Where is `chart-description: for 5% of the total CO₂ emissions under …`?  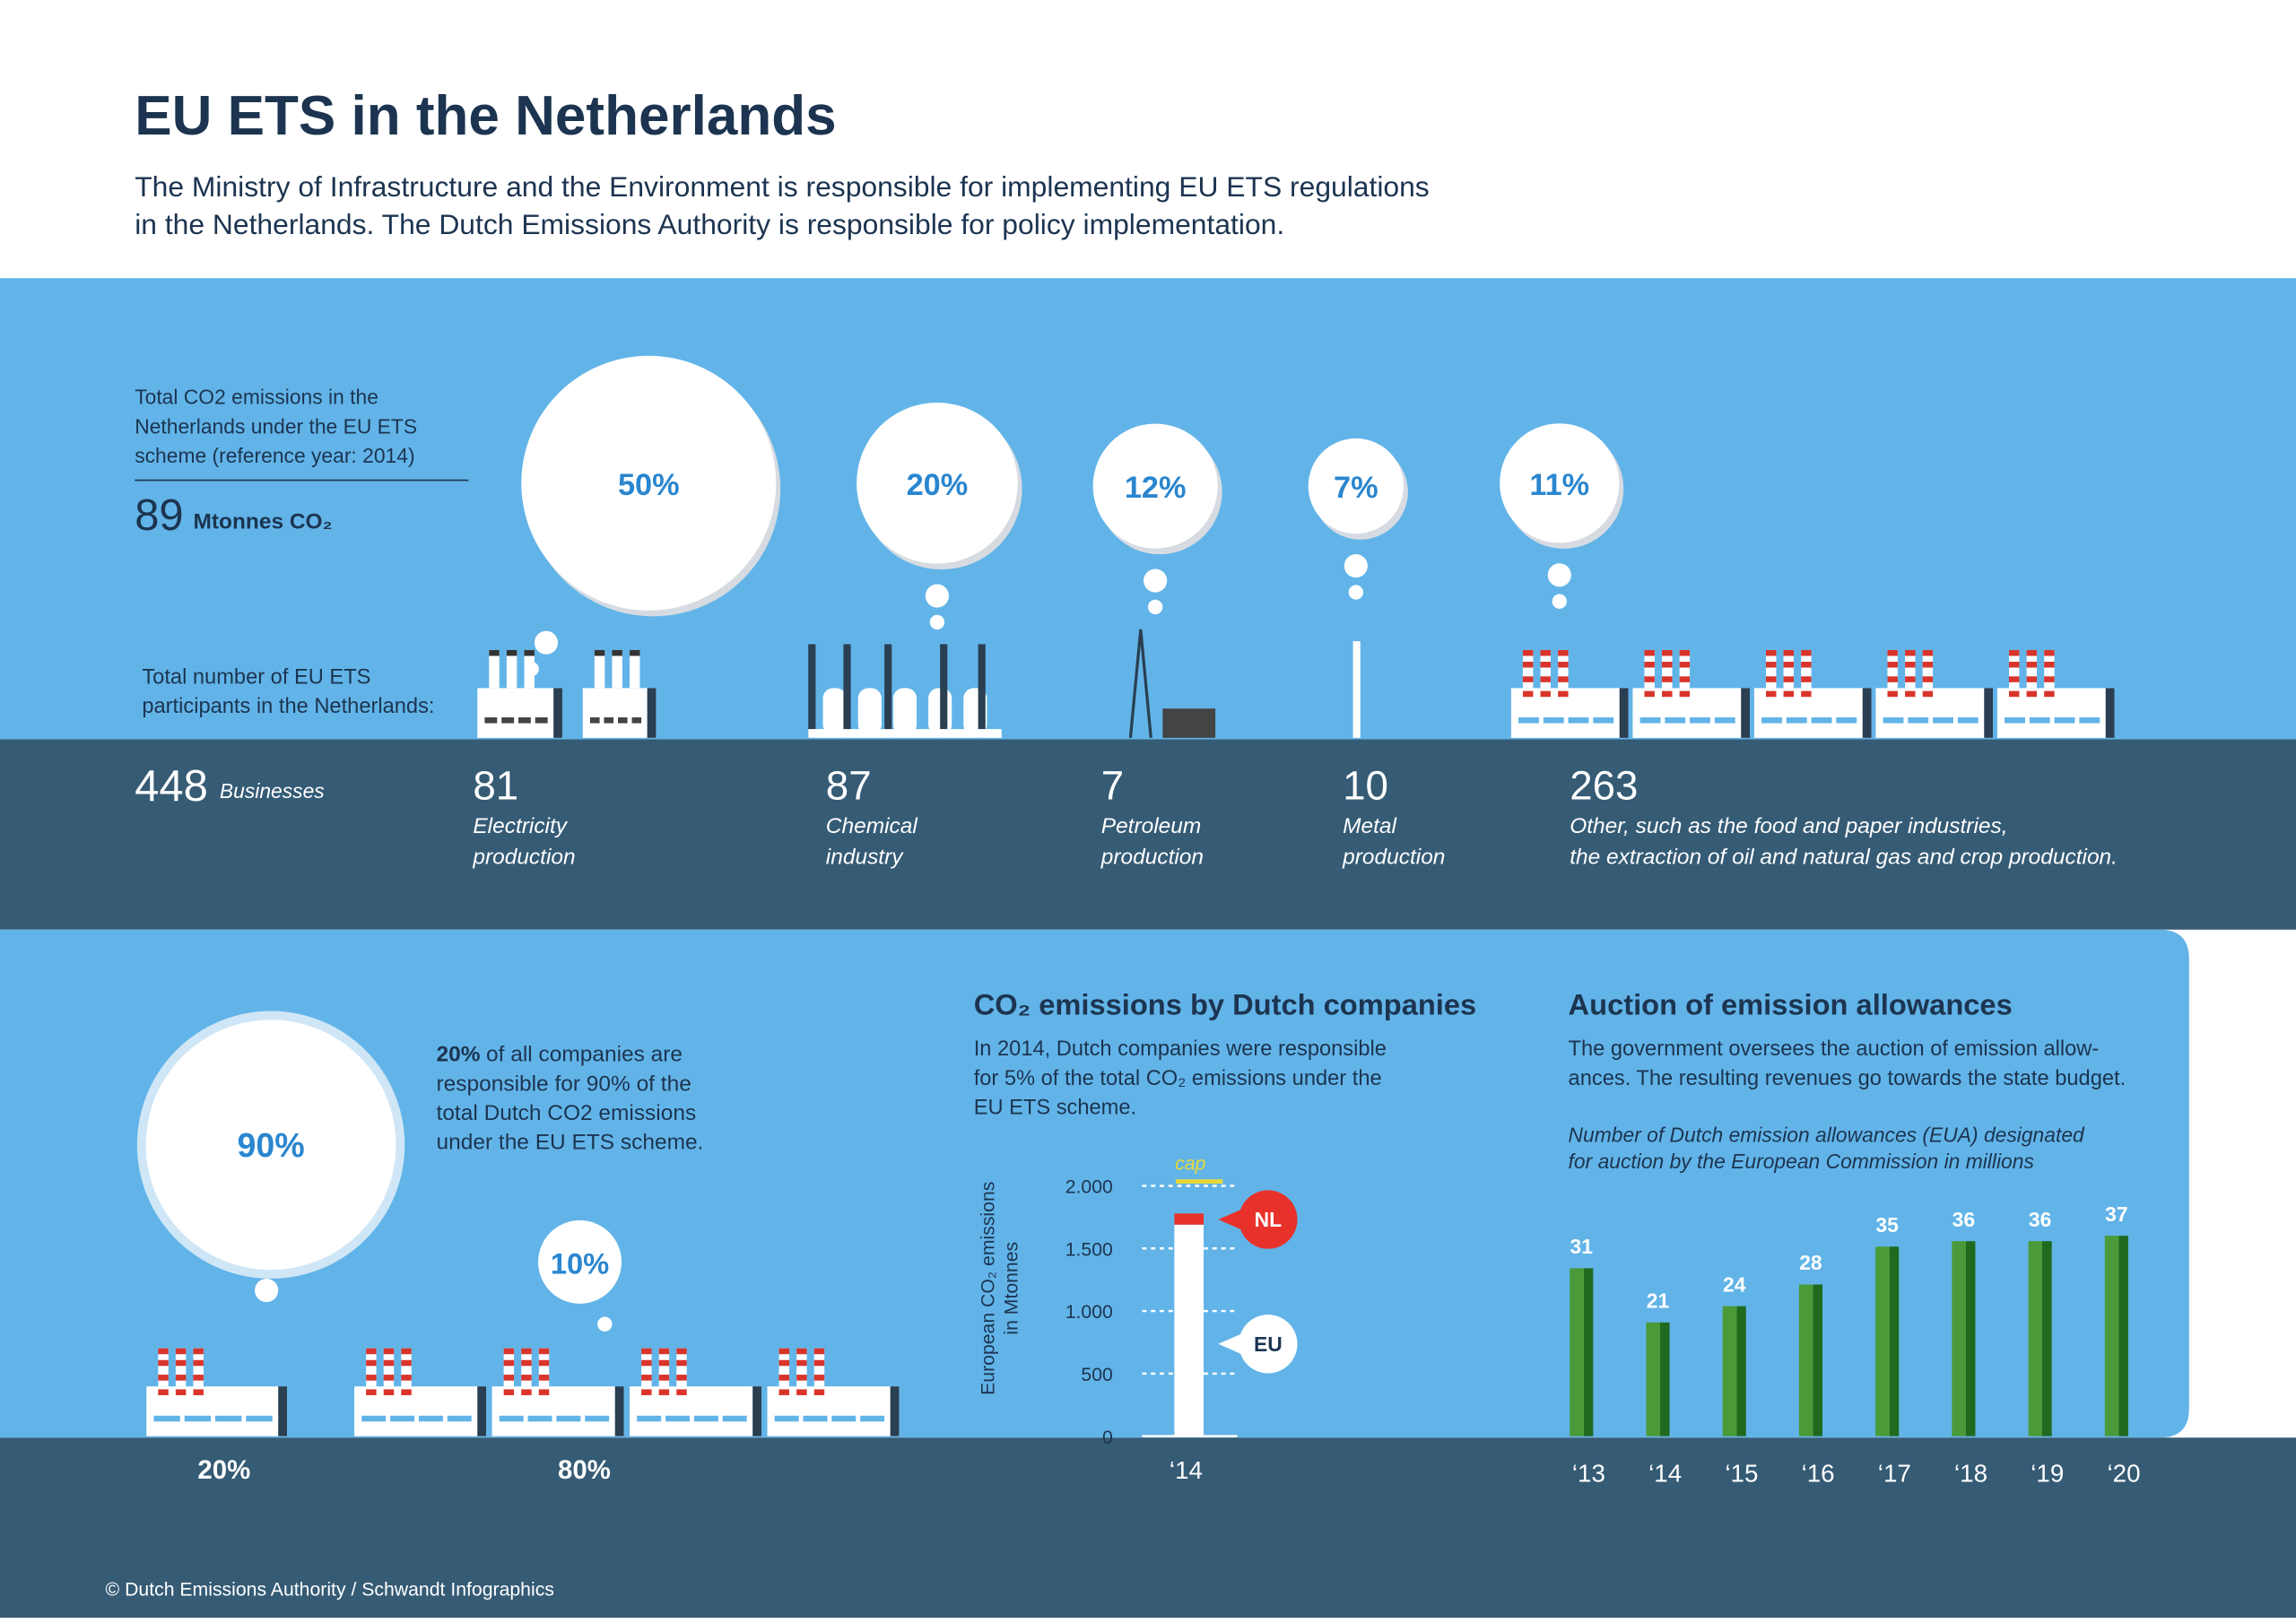
chart-description: for 5% of the total CO₂ emissions under … is located at coordinates (1178, 1078).